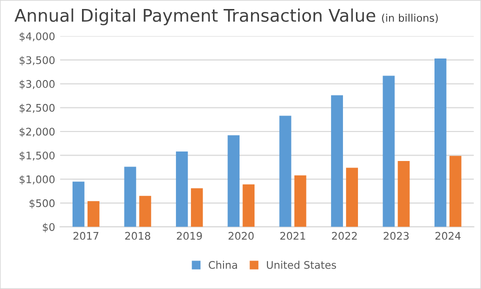 This screenshot has height=289, width=481. I want to click on x-tick-label: 2018, so click(137, 236).